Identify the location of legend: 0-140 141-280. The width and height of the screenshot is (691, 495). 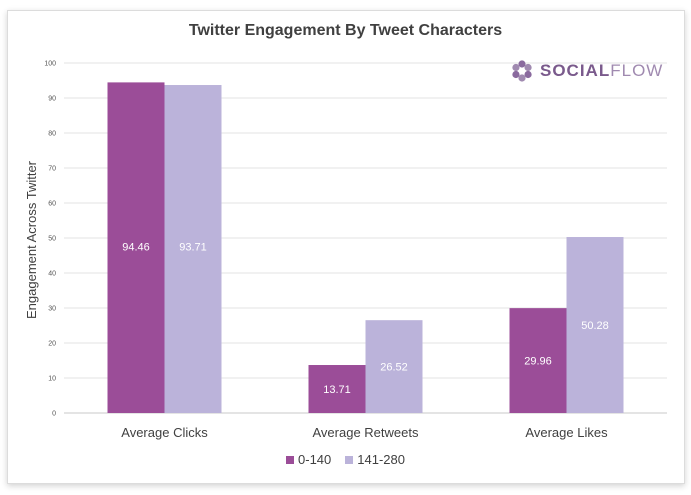
(345, 459).